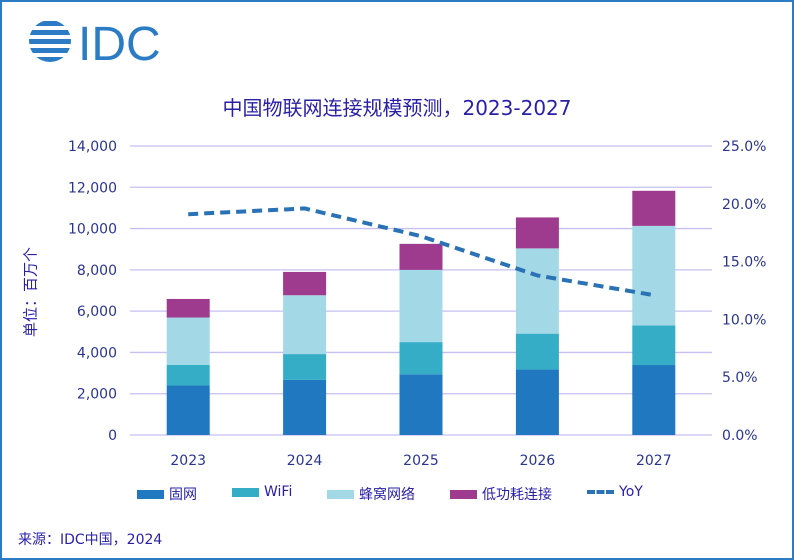  What do you see at coordinates (744, 263) in the screenshot?
I see `y2-tick-label: 15.0%` at bounding box center [744, 263].